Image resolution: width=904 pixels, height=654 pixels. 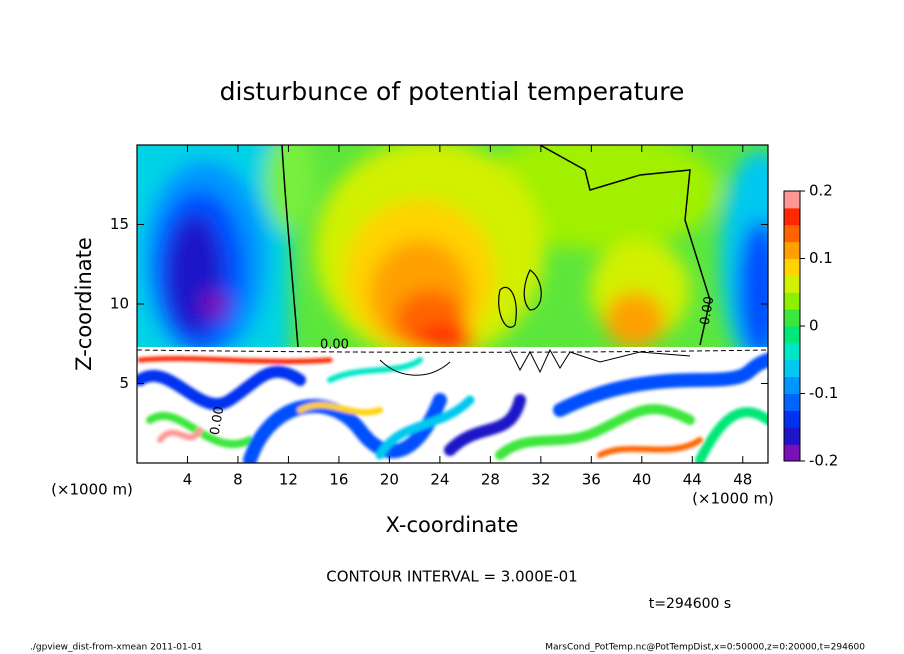 I want to click on x-tick-label: 24, so click(x=439, y=480).